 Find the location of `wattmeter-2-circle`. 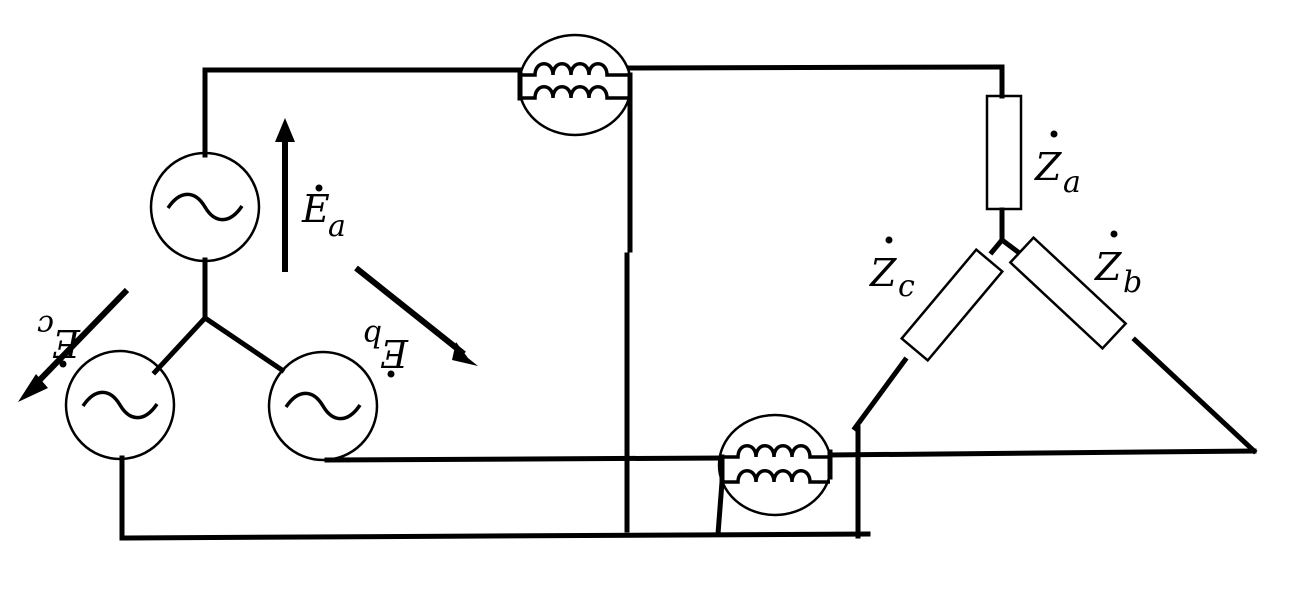

wattmeter-2-circle is located at coordinates (775, 465).